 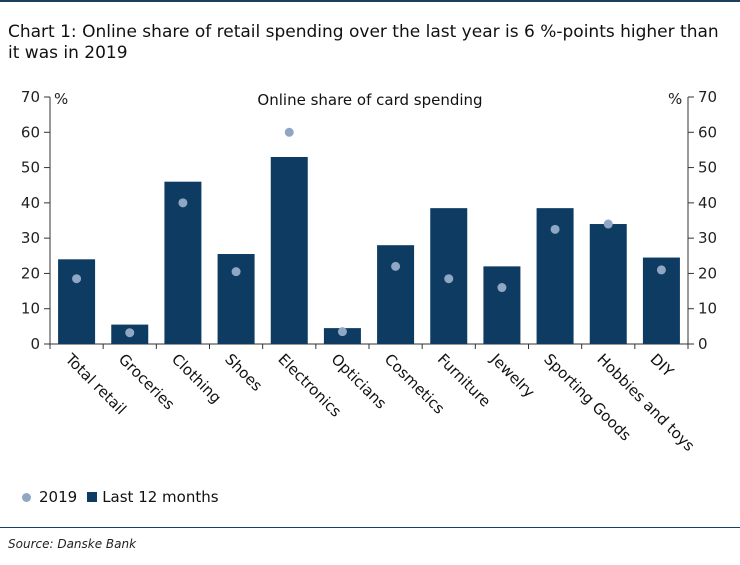 What do you see at coordinates (342, 332) in the screenshot?
I see `dot-2019-opticians` at bounding box center [342, 332].